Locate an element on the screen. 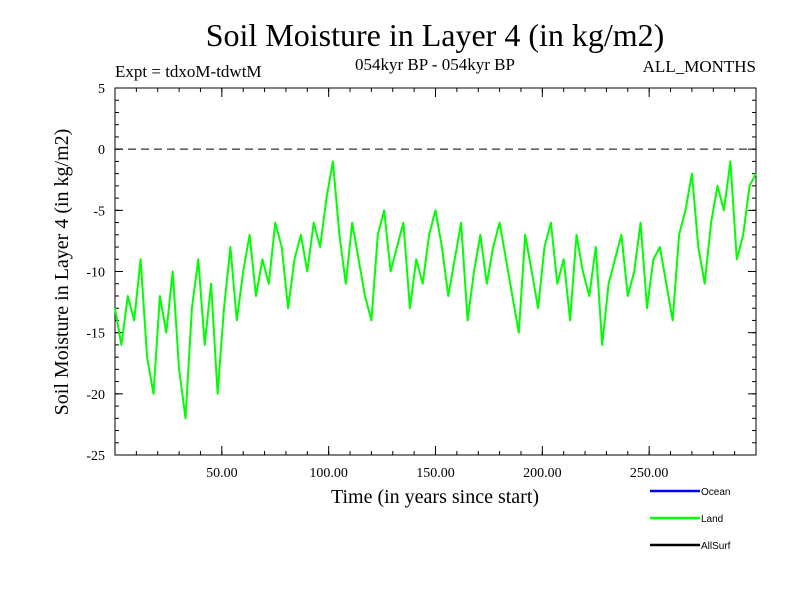 The height and width of the screenshot is (600, 800). y-tick-label: -25 is located at coordinates (95, 456).